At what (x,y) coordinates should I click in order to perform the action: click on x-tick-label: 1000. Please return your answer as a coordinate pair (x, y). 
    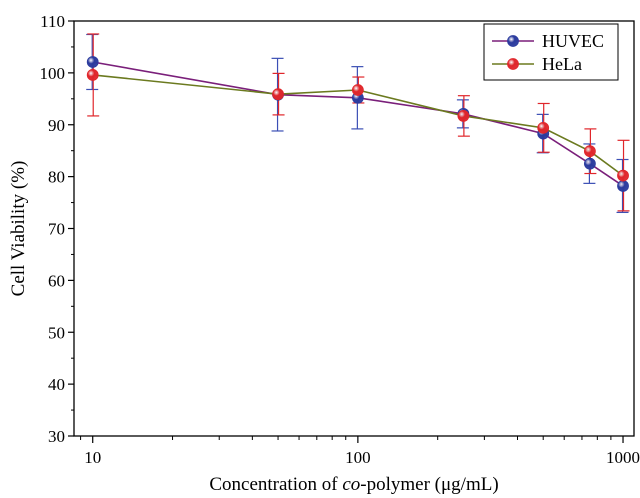
    Looking at the image, I should click on (623, 457).